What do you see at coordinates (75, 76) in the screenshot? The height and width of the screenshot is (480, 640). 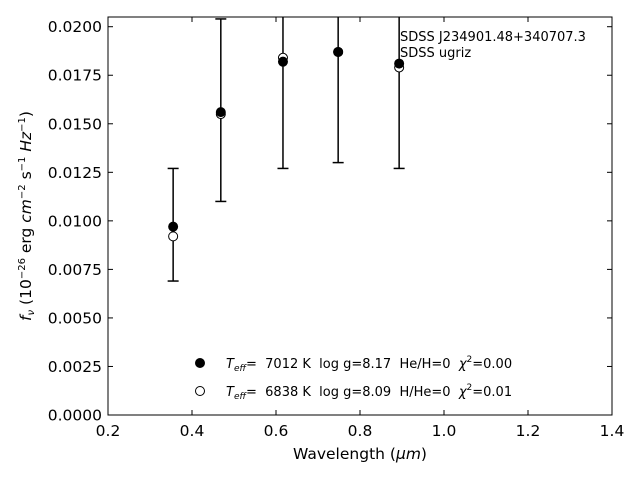 I see `y-tick-label: 0.0175` at bounding box center [75, 76].